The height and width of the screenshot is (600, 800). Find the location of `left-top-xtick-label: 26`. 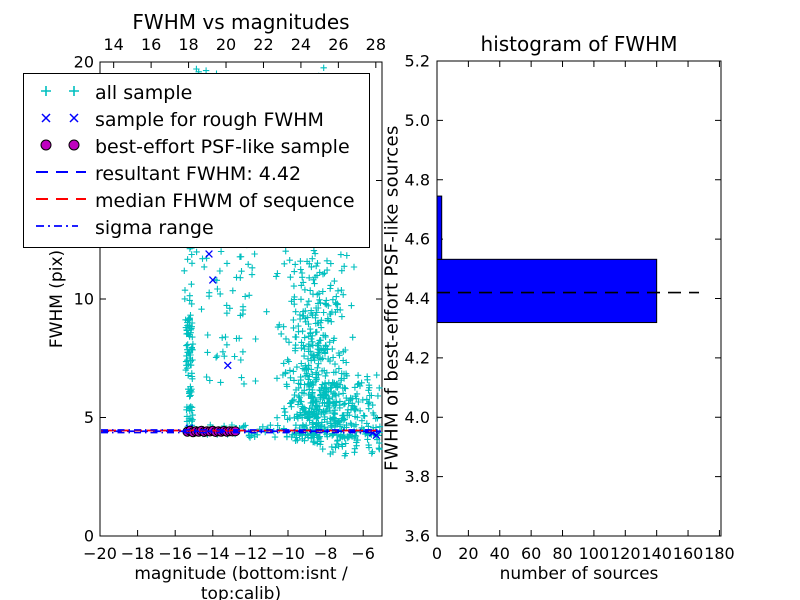

left-top-xtick-label: 26 is located at coordinates (338, 44).